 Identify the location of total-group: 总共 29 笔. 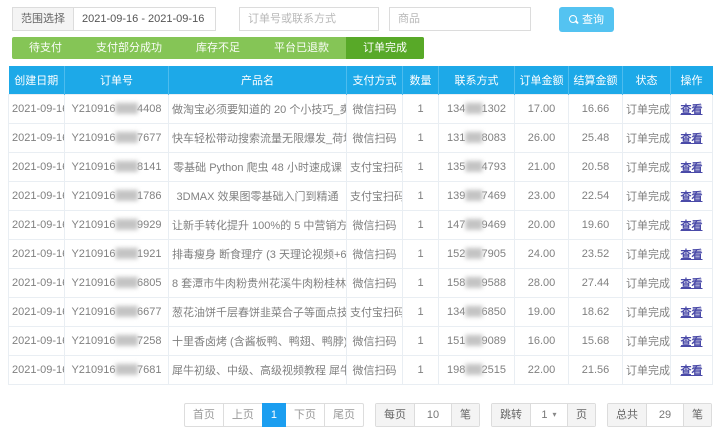
(659, 415).